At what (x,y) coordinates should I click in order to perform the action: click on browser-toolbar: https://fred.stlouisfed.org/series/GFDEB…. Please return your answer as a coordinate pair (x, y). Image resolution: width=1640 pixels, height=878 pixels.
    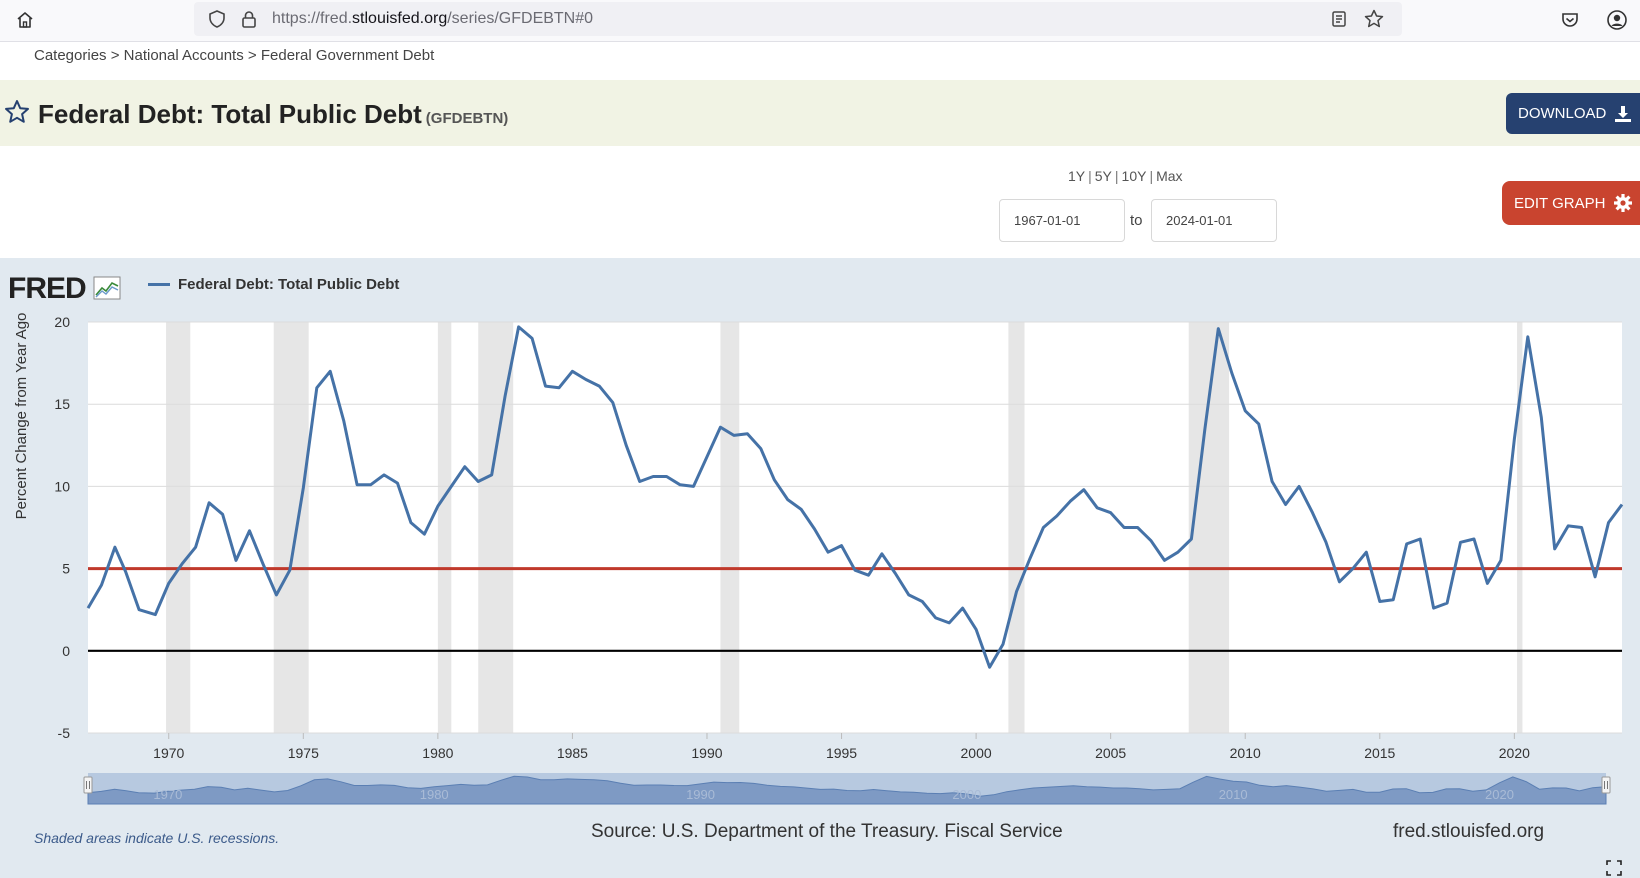
    Looking at the image, I should click on (820, 21).